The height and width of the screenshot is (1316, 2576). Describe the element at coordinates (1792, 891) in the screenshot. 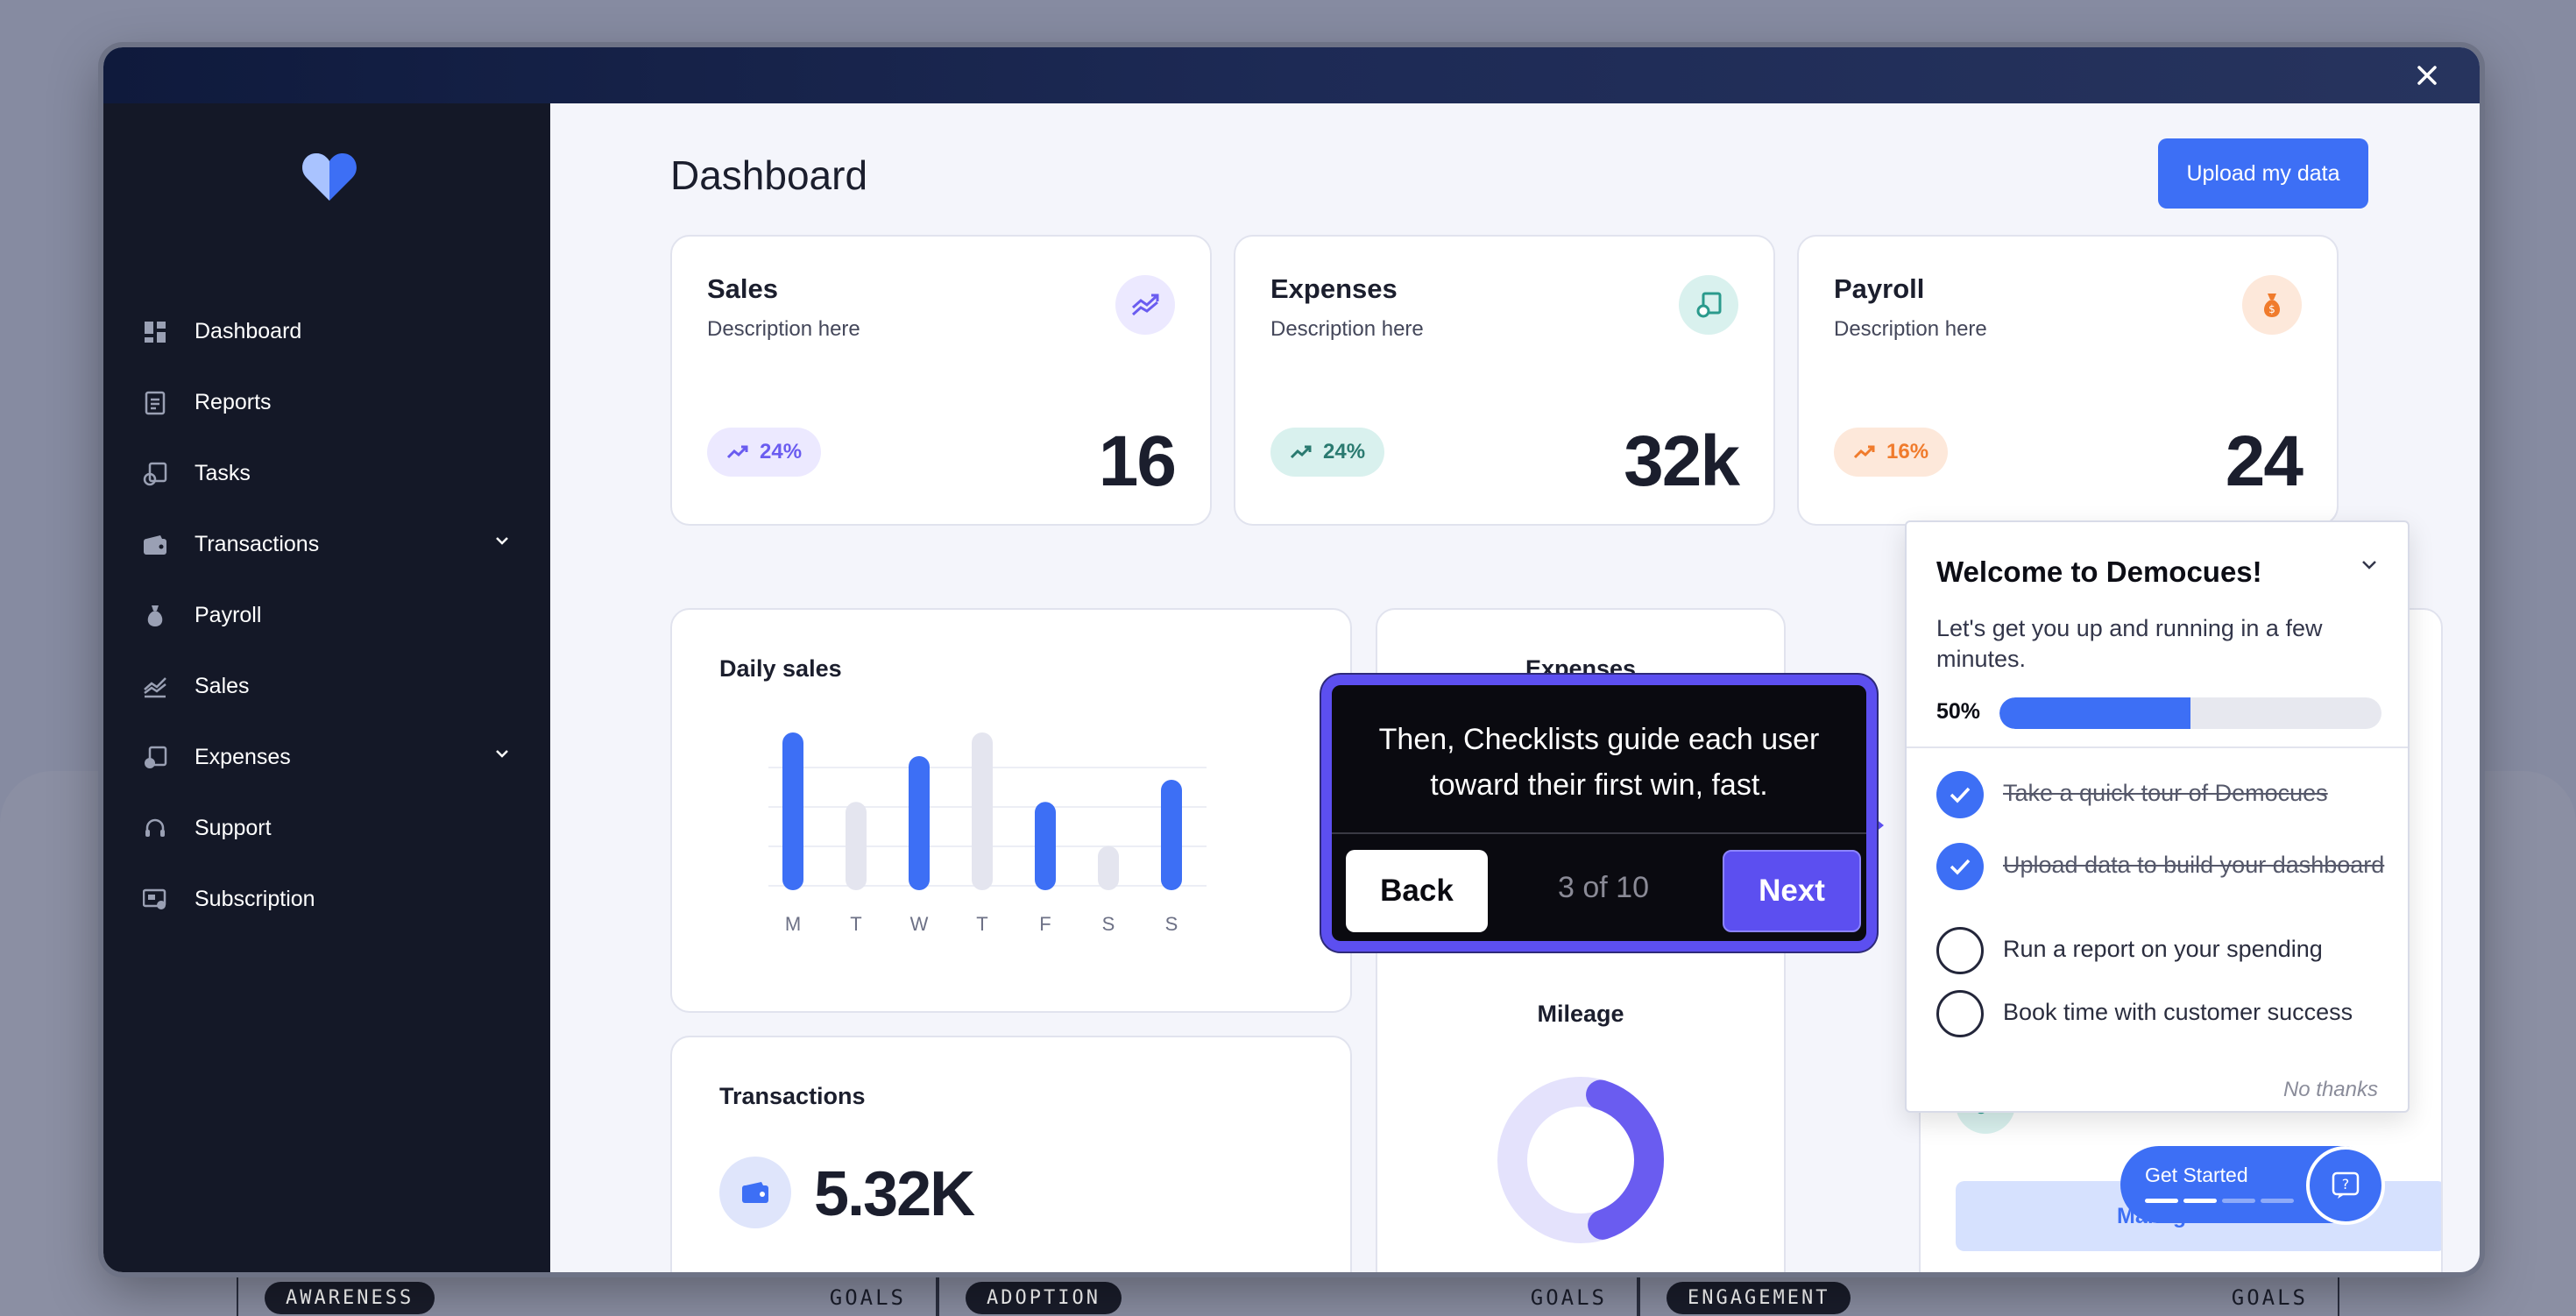

I see `tour-next-button: Next` at that location.